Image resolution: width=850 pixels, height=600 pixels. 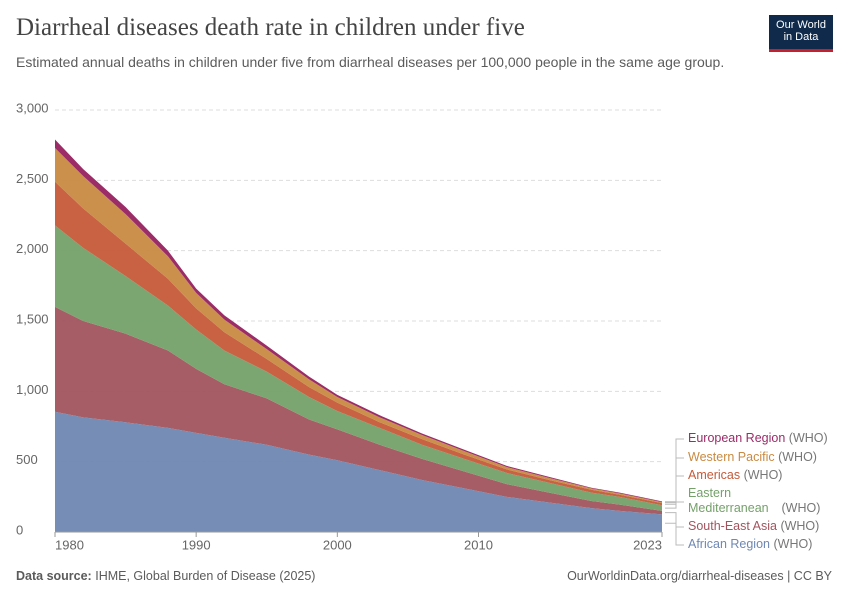 What do you see at coordinates (801, 37) in the screenshot?
I see `logo-text: in Data` at bounding box center [801, 37].